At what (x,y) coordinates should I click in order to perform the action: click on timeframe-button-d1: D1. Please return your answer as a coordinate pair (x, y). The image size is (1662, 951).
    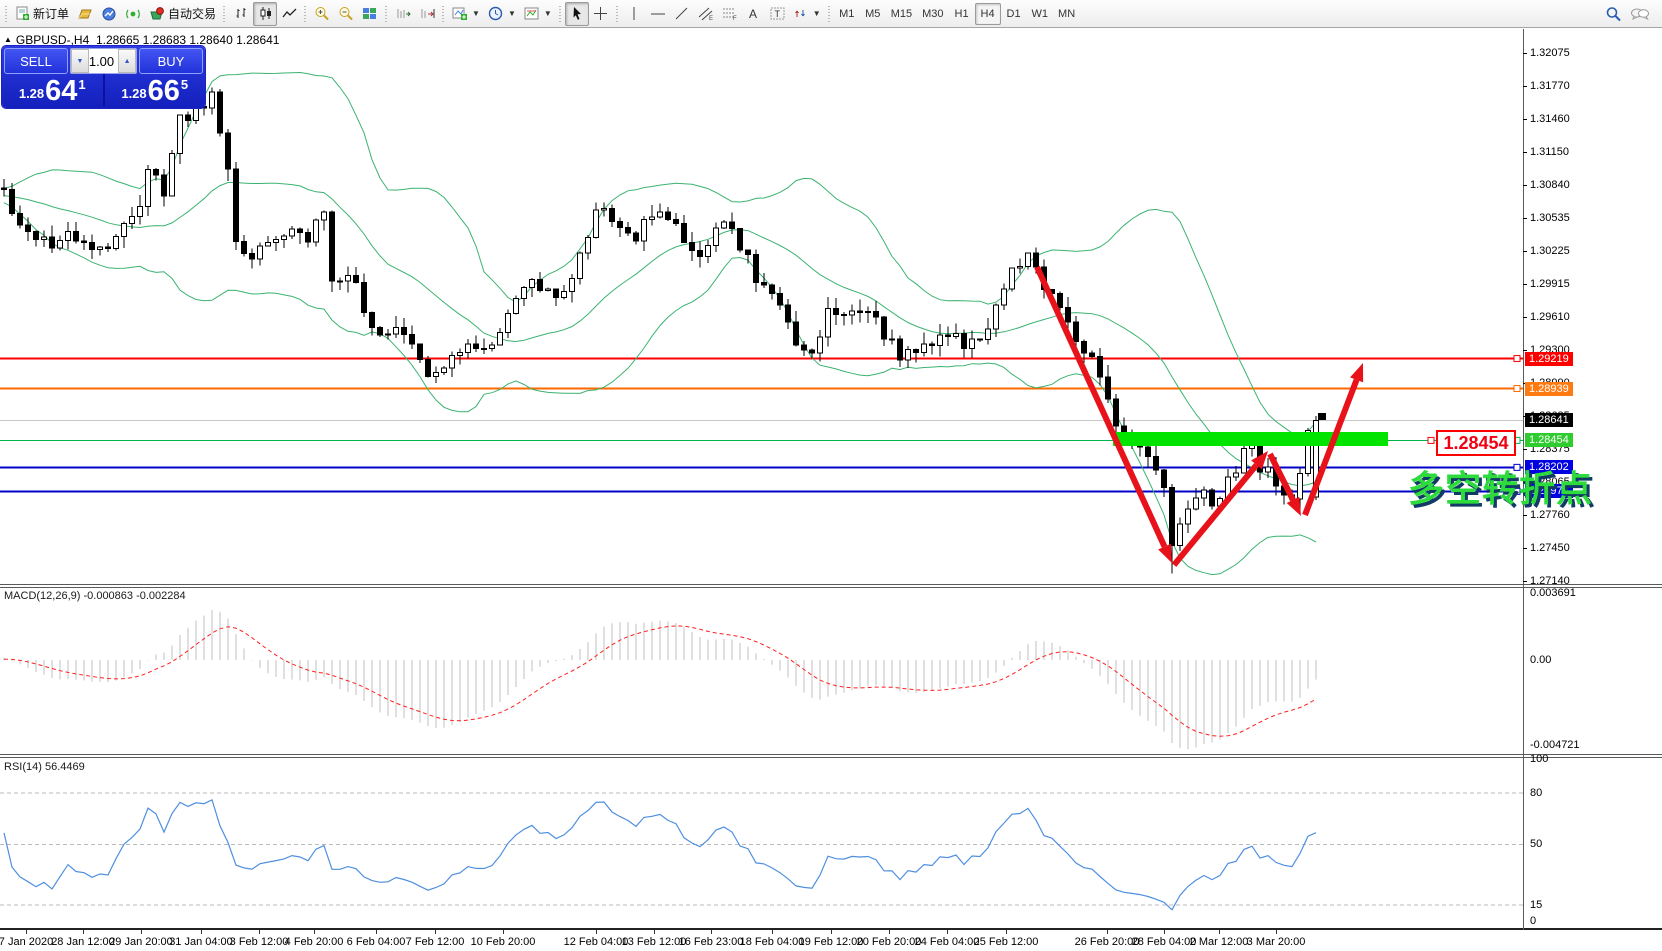
    Looking at the image, I should click on (1013, 13).